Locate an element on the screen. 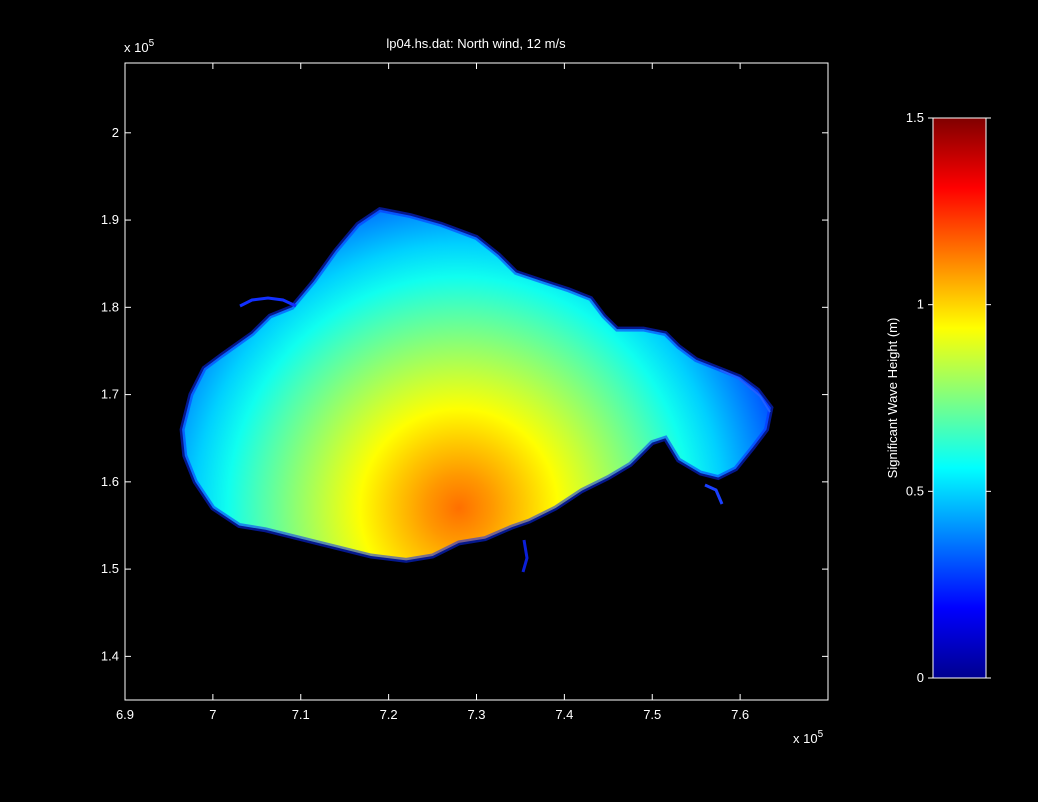 The width and height of the screenshot is (1038, 802). x-tick-label: 7.1 is located at coordinates (301, 714).